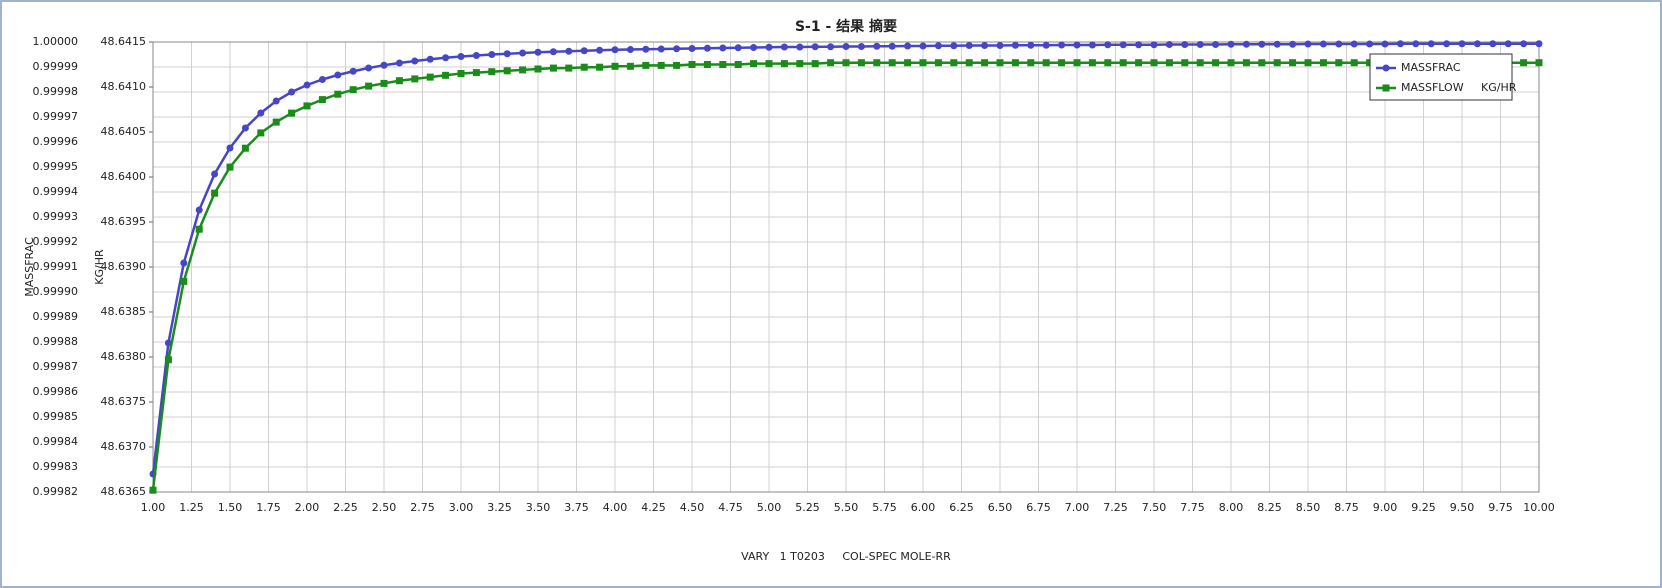  What do you see at coordinates (653, 507) in the screenshot?
I see `x-tick-label: 4.25` at bounding box center [653, 507].